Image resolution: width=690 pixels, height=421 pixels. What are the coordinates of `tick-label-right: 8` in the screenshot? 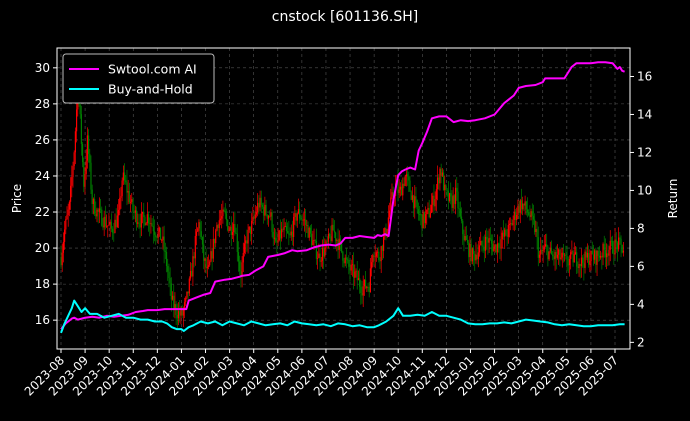 It's located at (641, 228).